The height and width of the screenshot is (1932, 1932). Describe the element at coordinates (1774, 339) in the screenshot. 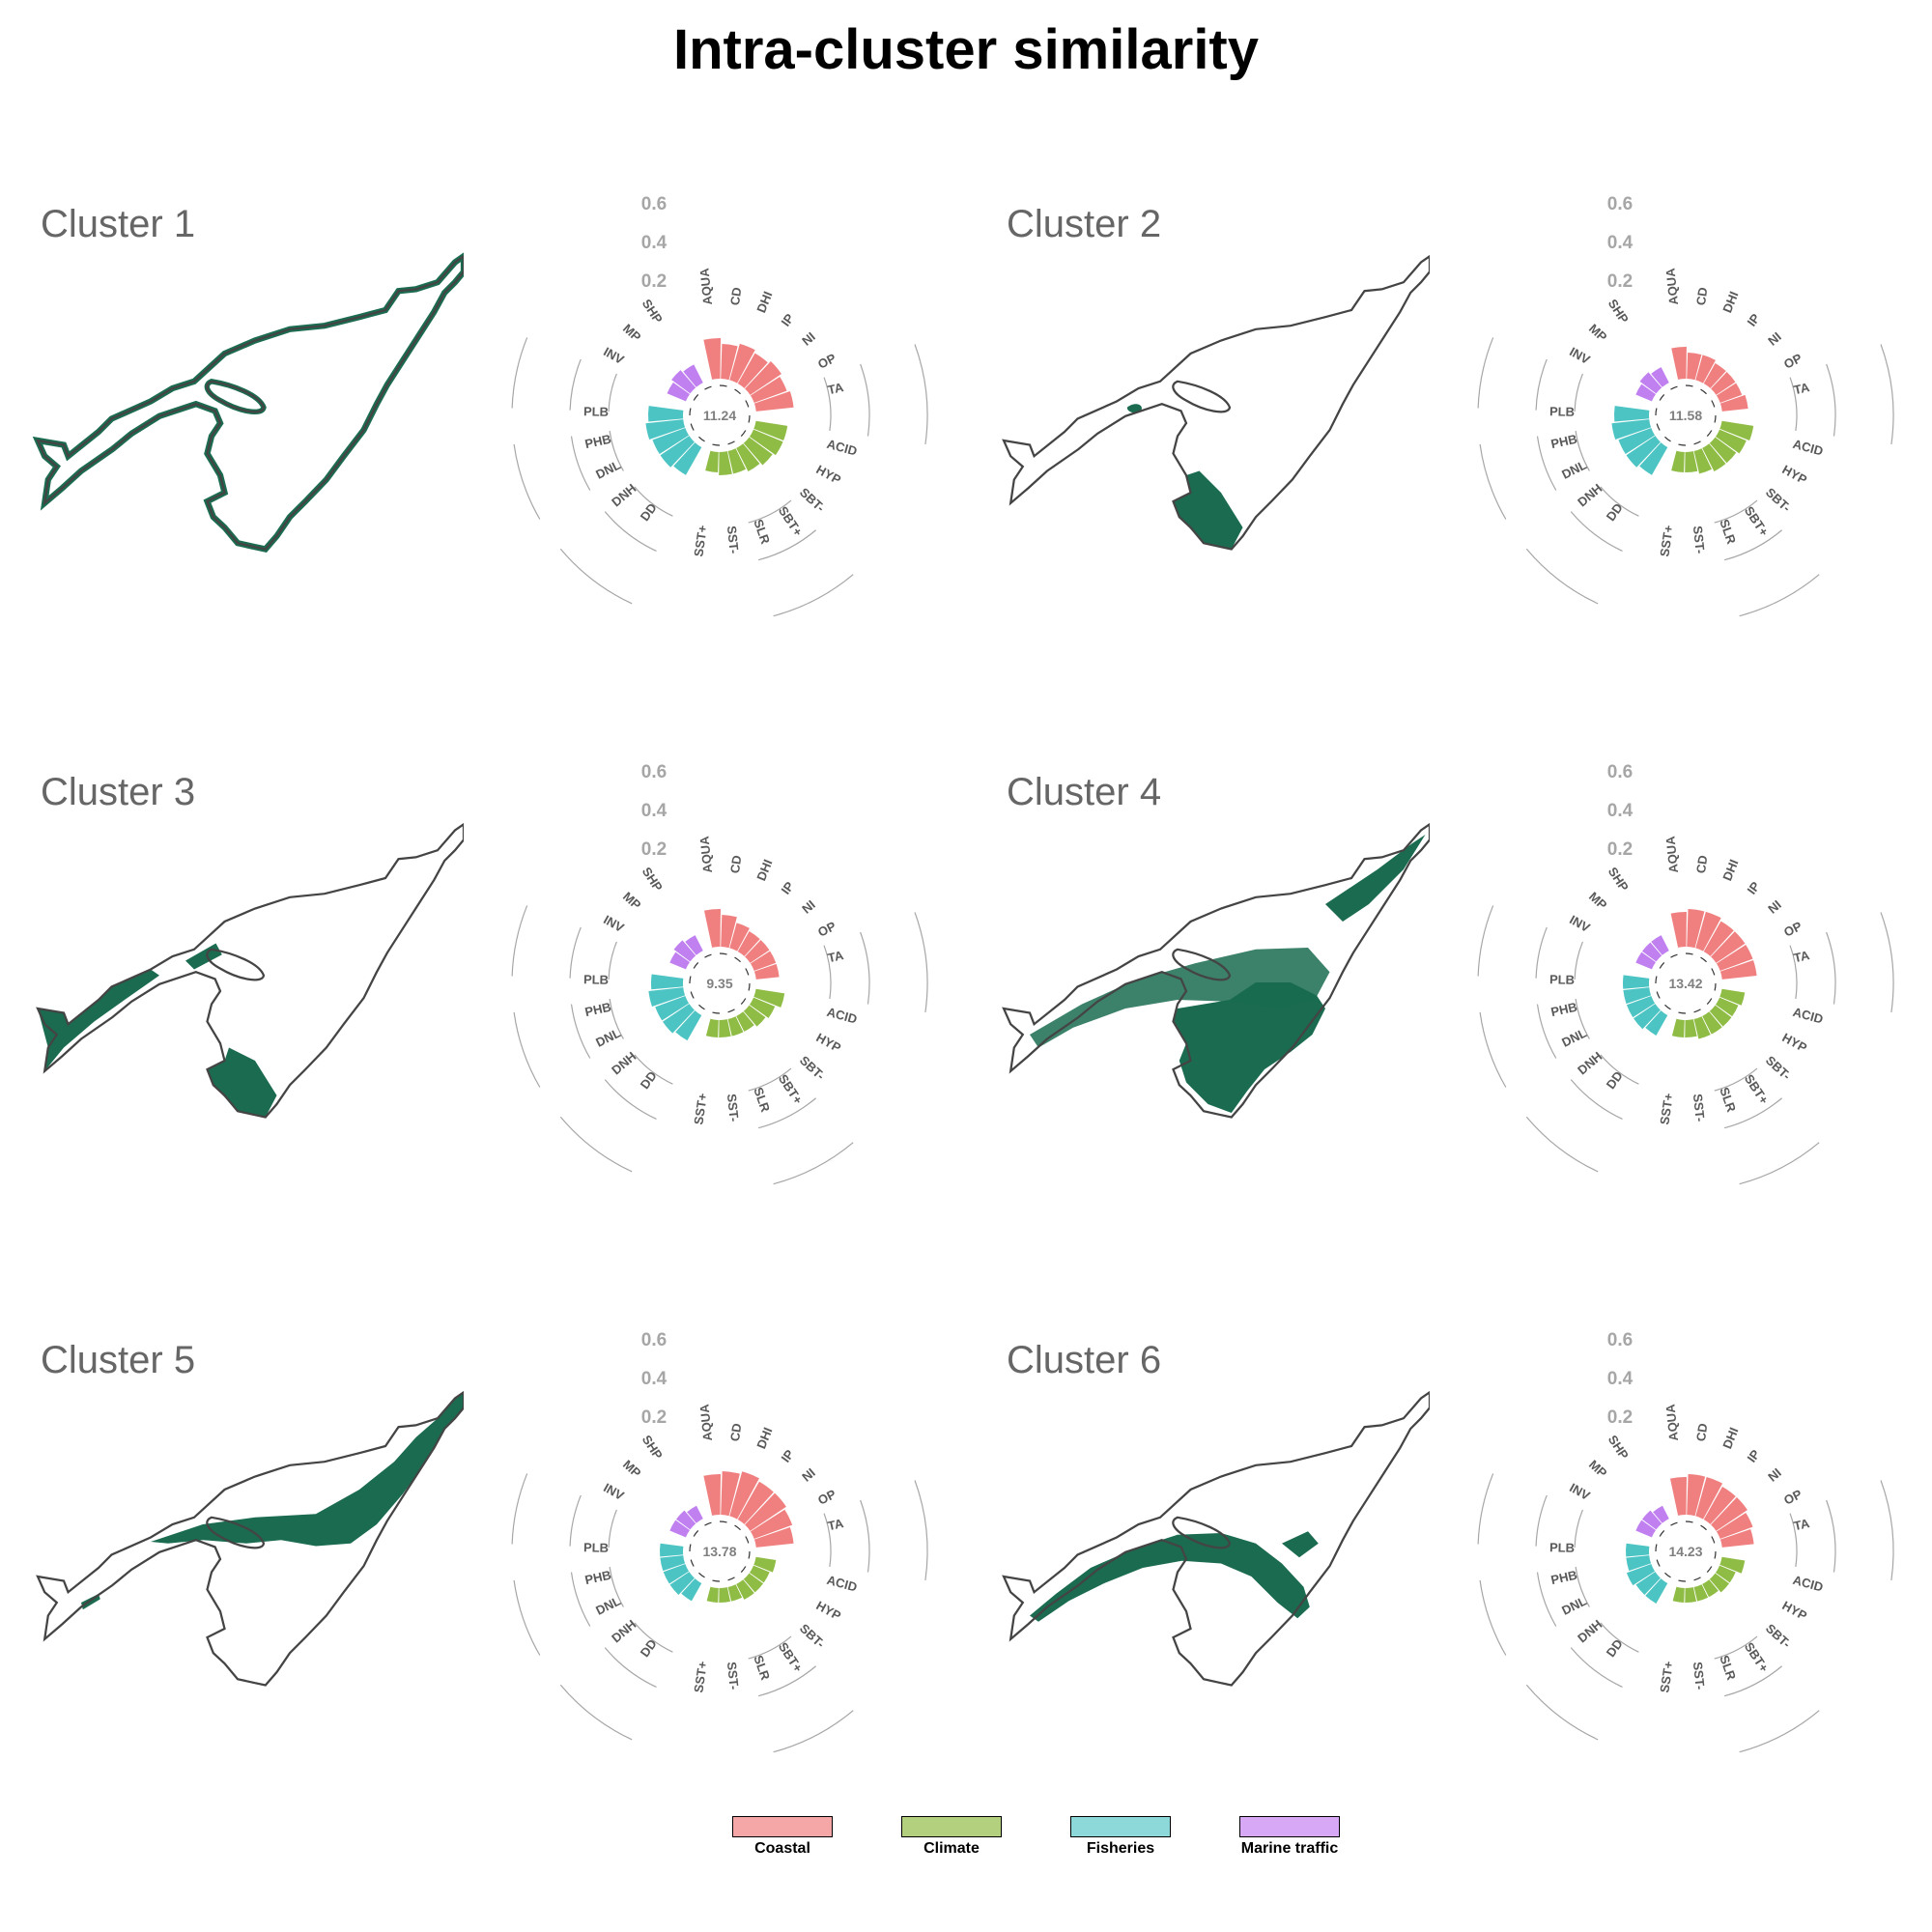

I see `category-label: NI` at that location.